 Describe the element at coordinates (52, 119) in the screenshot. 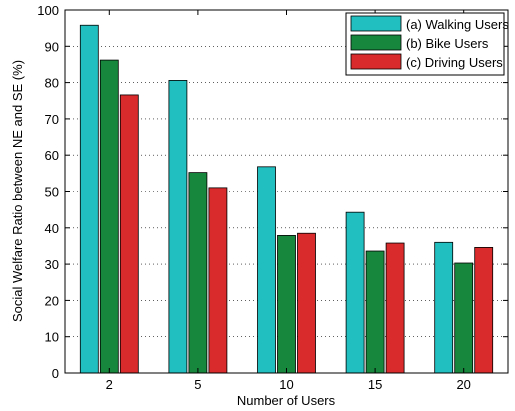

I see `y-tick-label: 70` at that location.